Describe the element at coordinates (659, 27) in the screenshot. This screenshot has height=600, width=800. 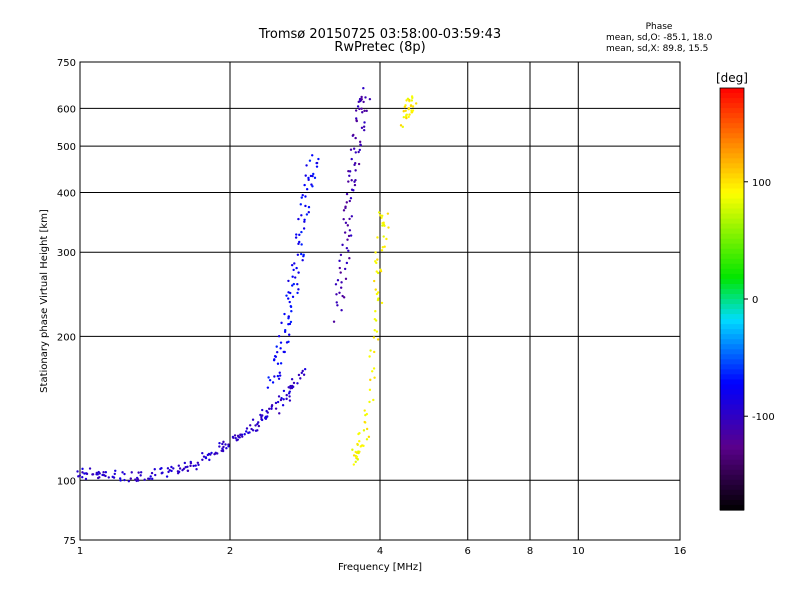
I see `phase-stats-title: Phase` at that location.